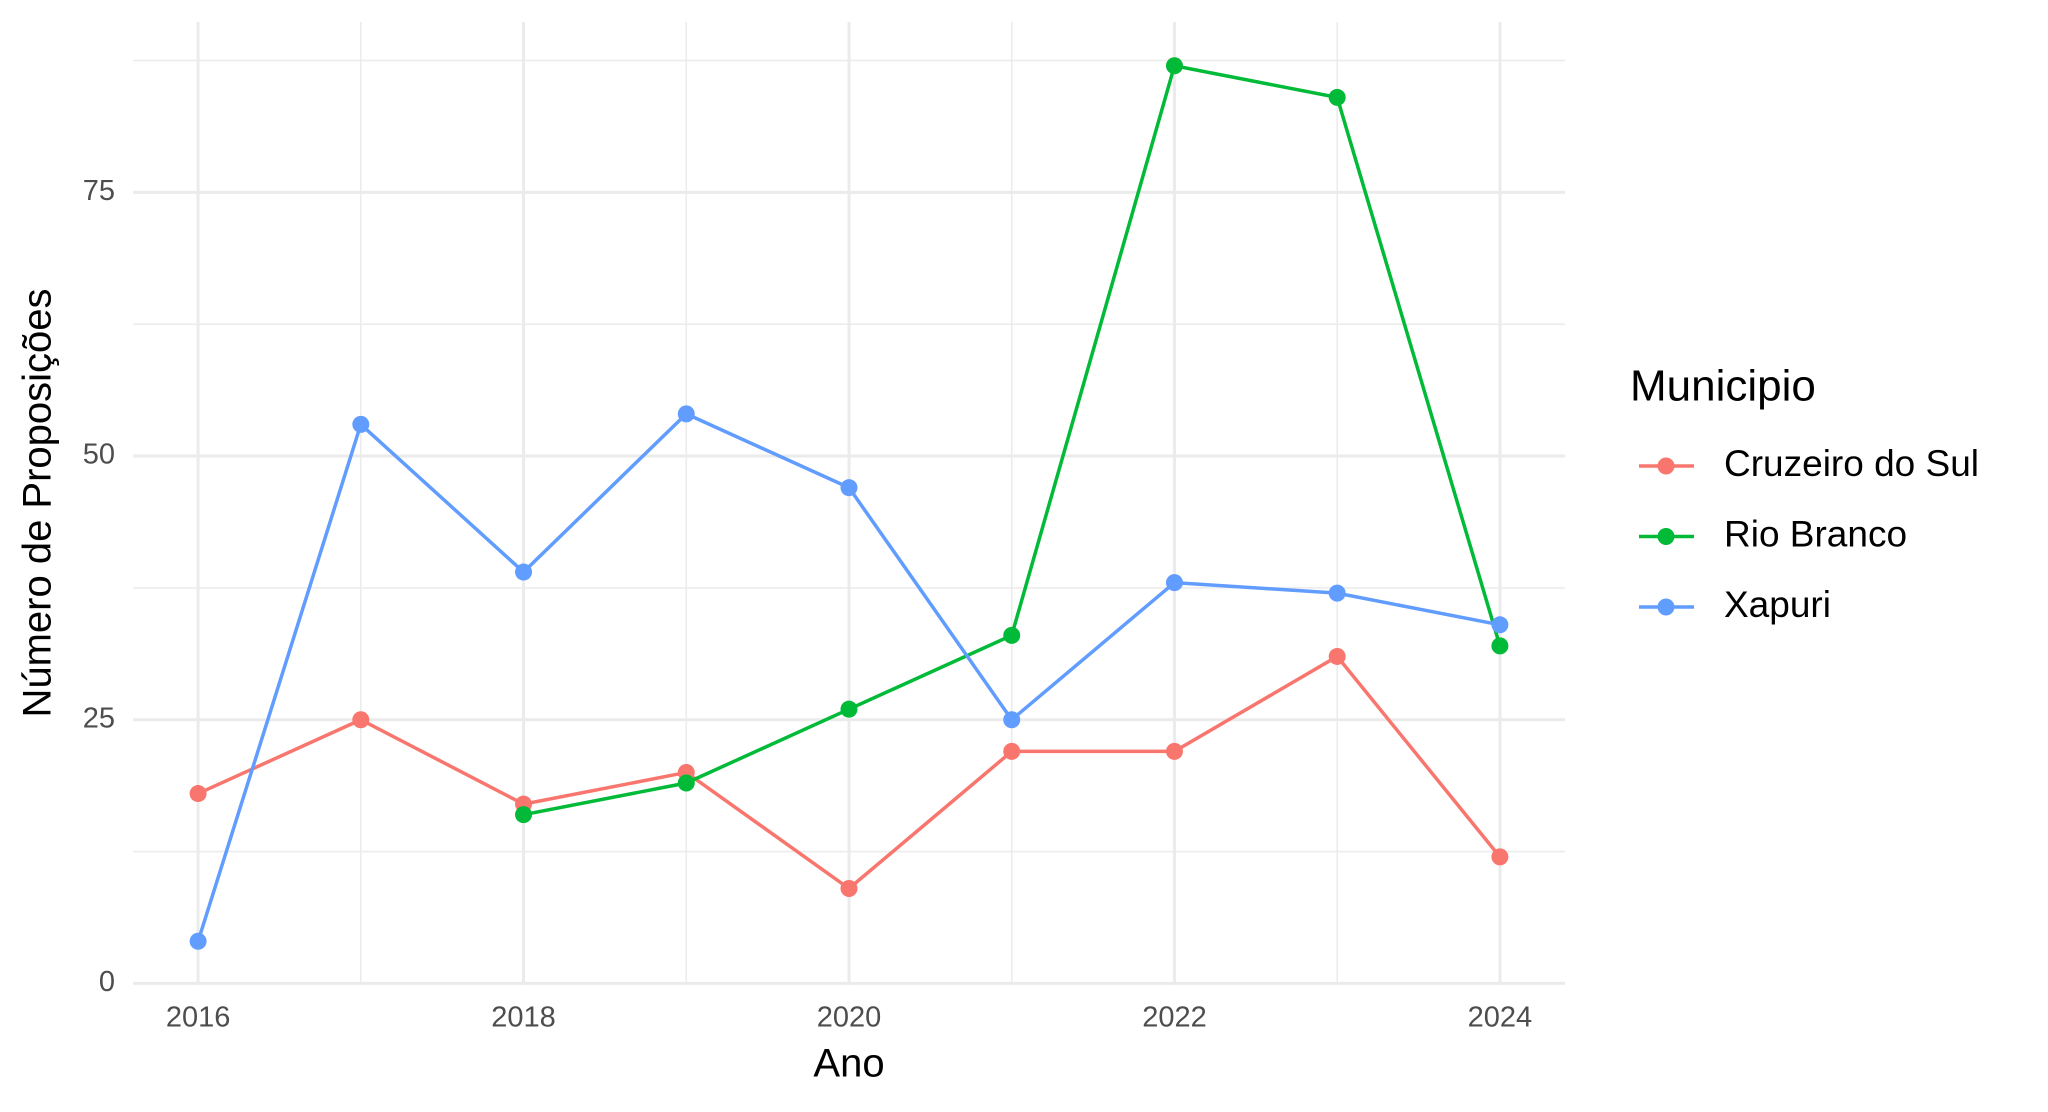 The image size is (2048, 1112). What do you see at coordinates (198, 1018) in the screenshot?
I see `x-tick-label: 2016` at bounding box center [198, 1018].